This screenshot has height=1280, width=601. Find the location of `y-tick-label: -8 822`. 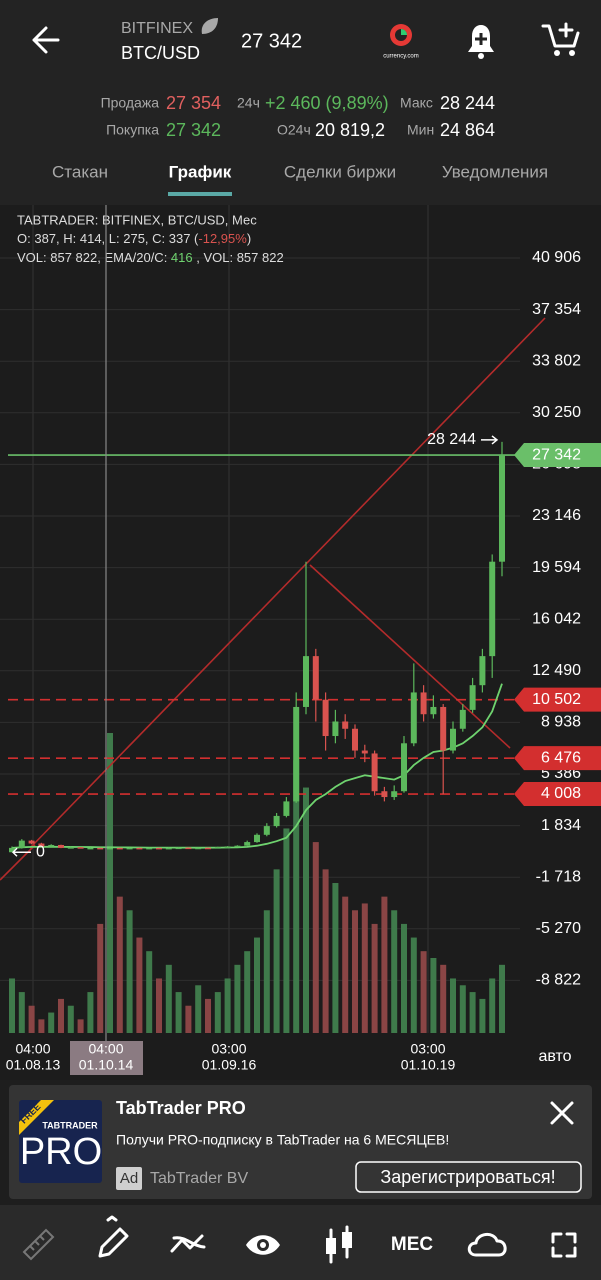

y-tick-label: -8 822 is located at coordinates (558, 980).